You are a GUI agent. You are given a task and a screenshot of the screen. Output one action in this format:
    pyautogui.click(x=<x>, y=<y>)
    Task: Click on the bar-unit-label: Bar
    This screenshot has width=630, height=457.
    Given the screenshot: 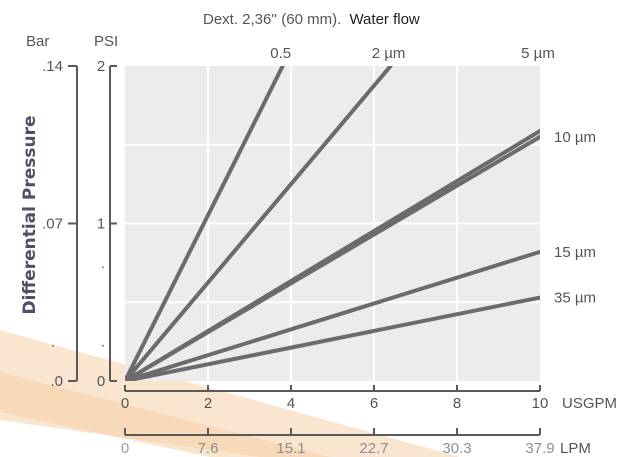 What is the action you would take?
    pyautogui.click(x=37, y=41)
    